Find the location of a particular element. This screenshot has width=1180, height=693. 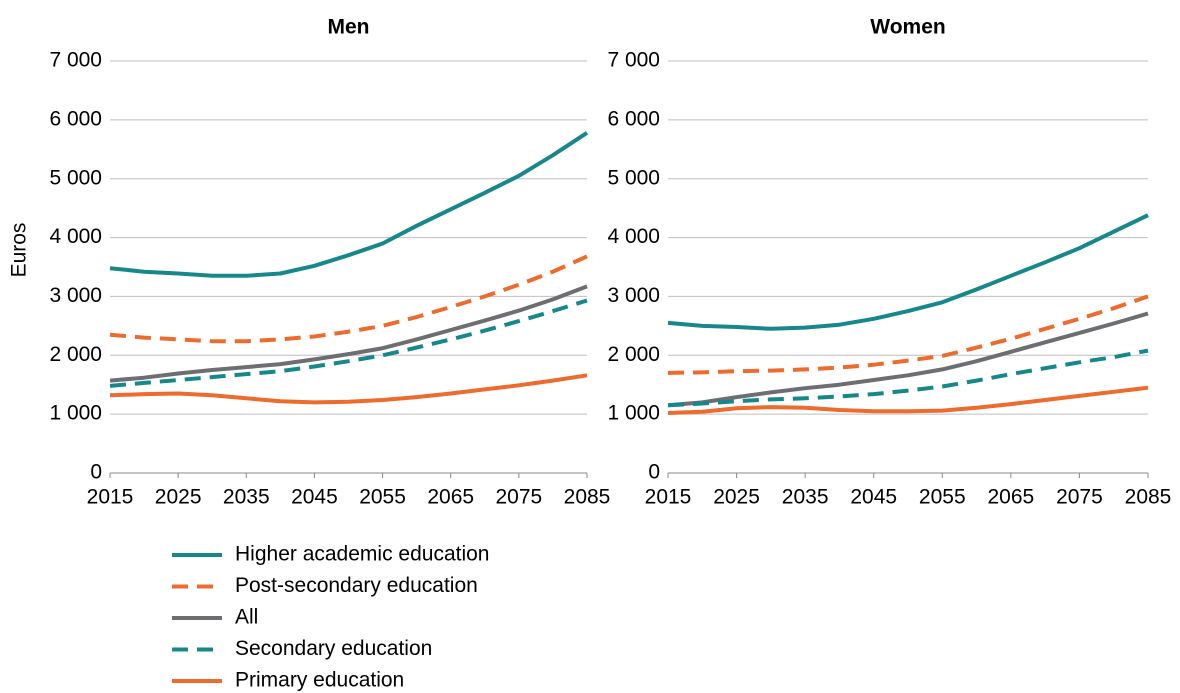

chart-title: Women is located at coordinates (907, 27).